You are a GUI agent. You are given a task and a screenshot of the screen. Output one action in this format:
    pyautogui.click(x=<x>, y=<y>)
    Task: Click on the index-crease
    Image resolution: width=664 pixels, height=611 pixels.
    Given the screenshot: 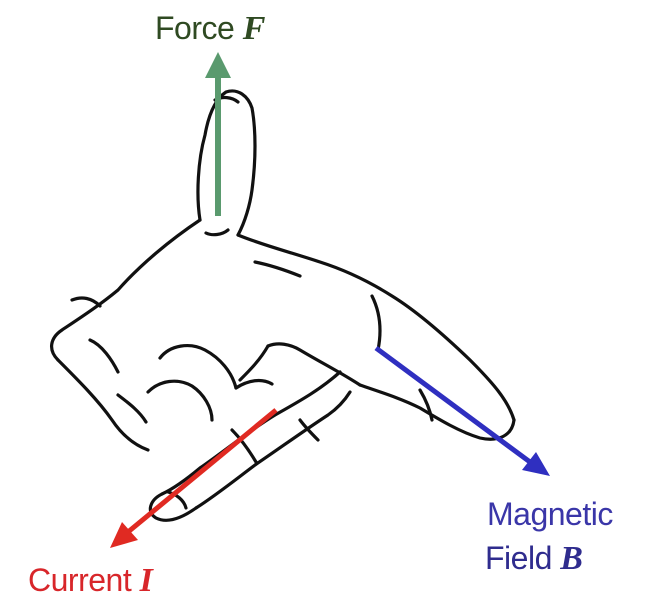 What is the action you would take?
    pyautogui.click(x=277, y=269)
    